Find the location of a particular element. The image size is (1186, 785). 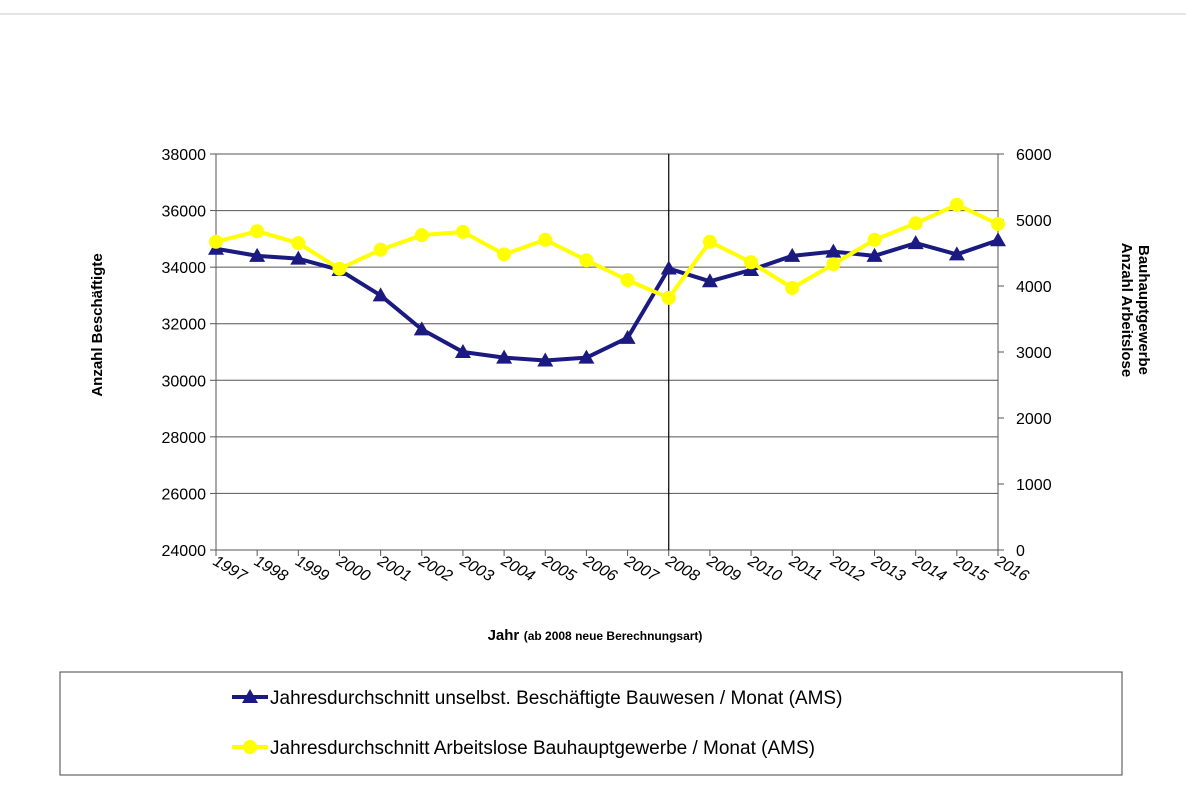

legend-box is located at coordinates (591, 723).